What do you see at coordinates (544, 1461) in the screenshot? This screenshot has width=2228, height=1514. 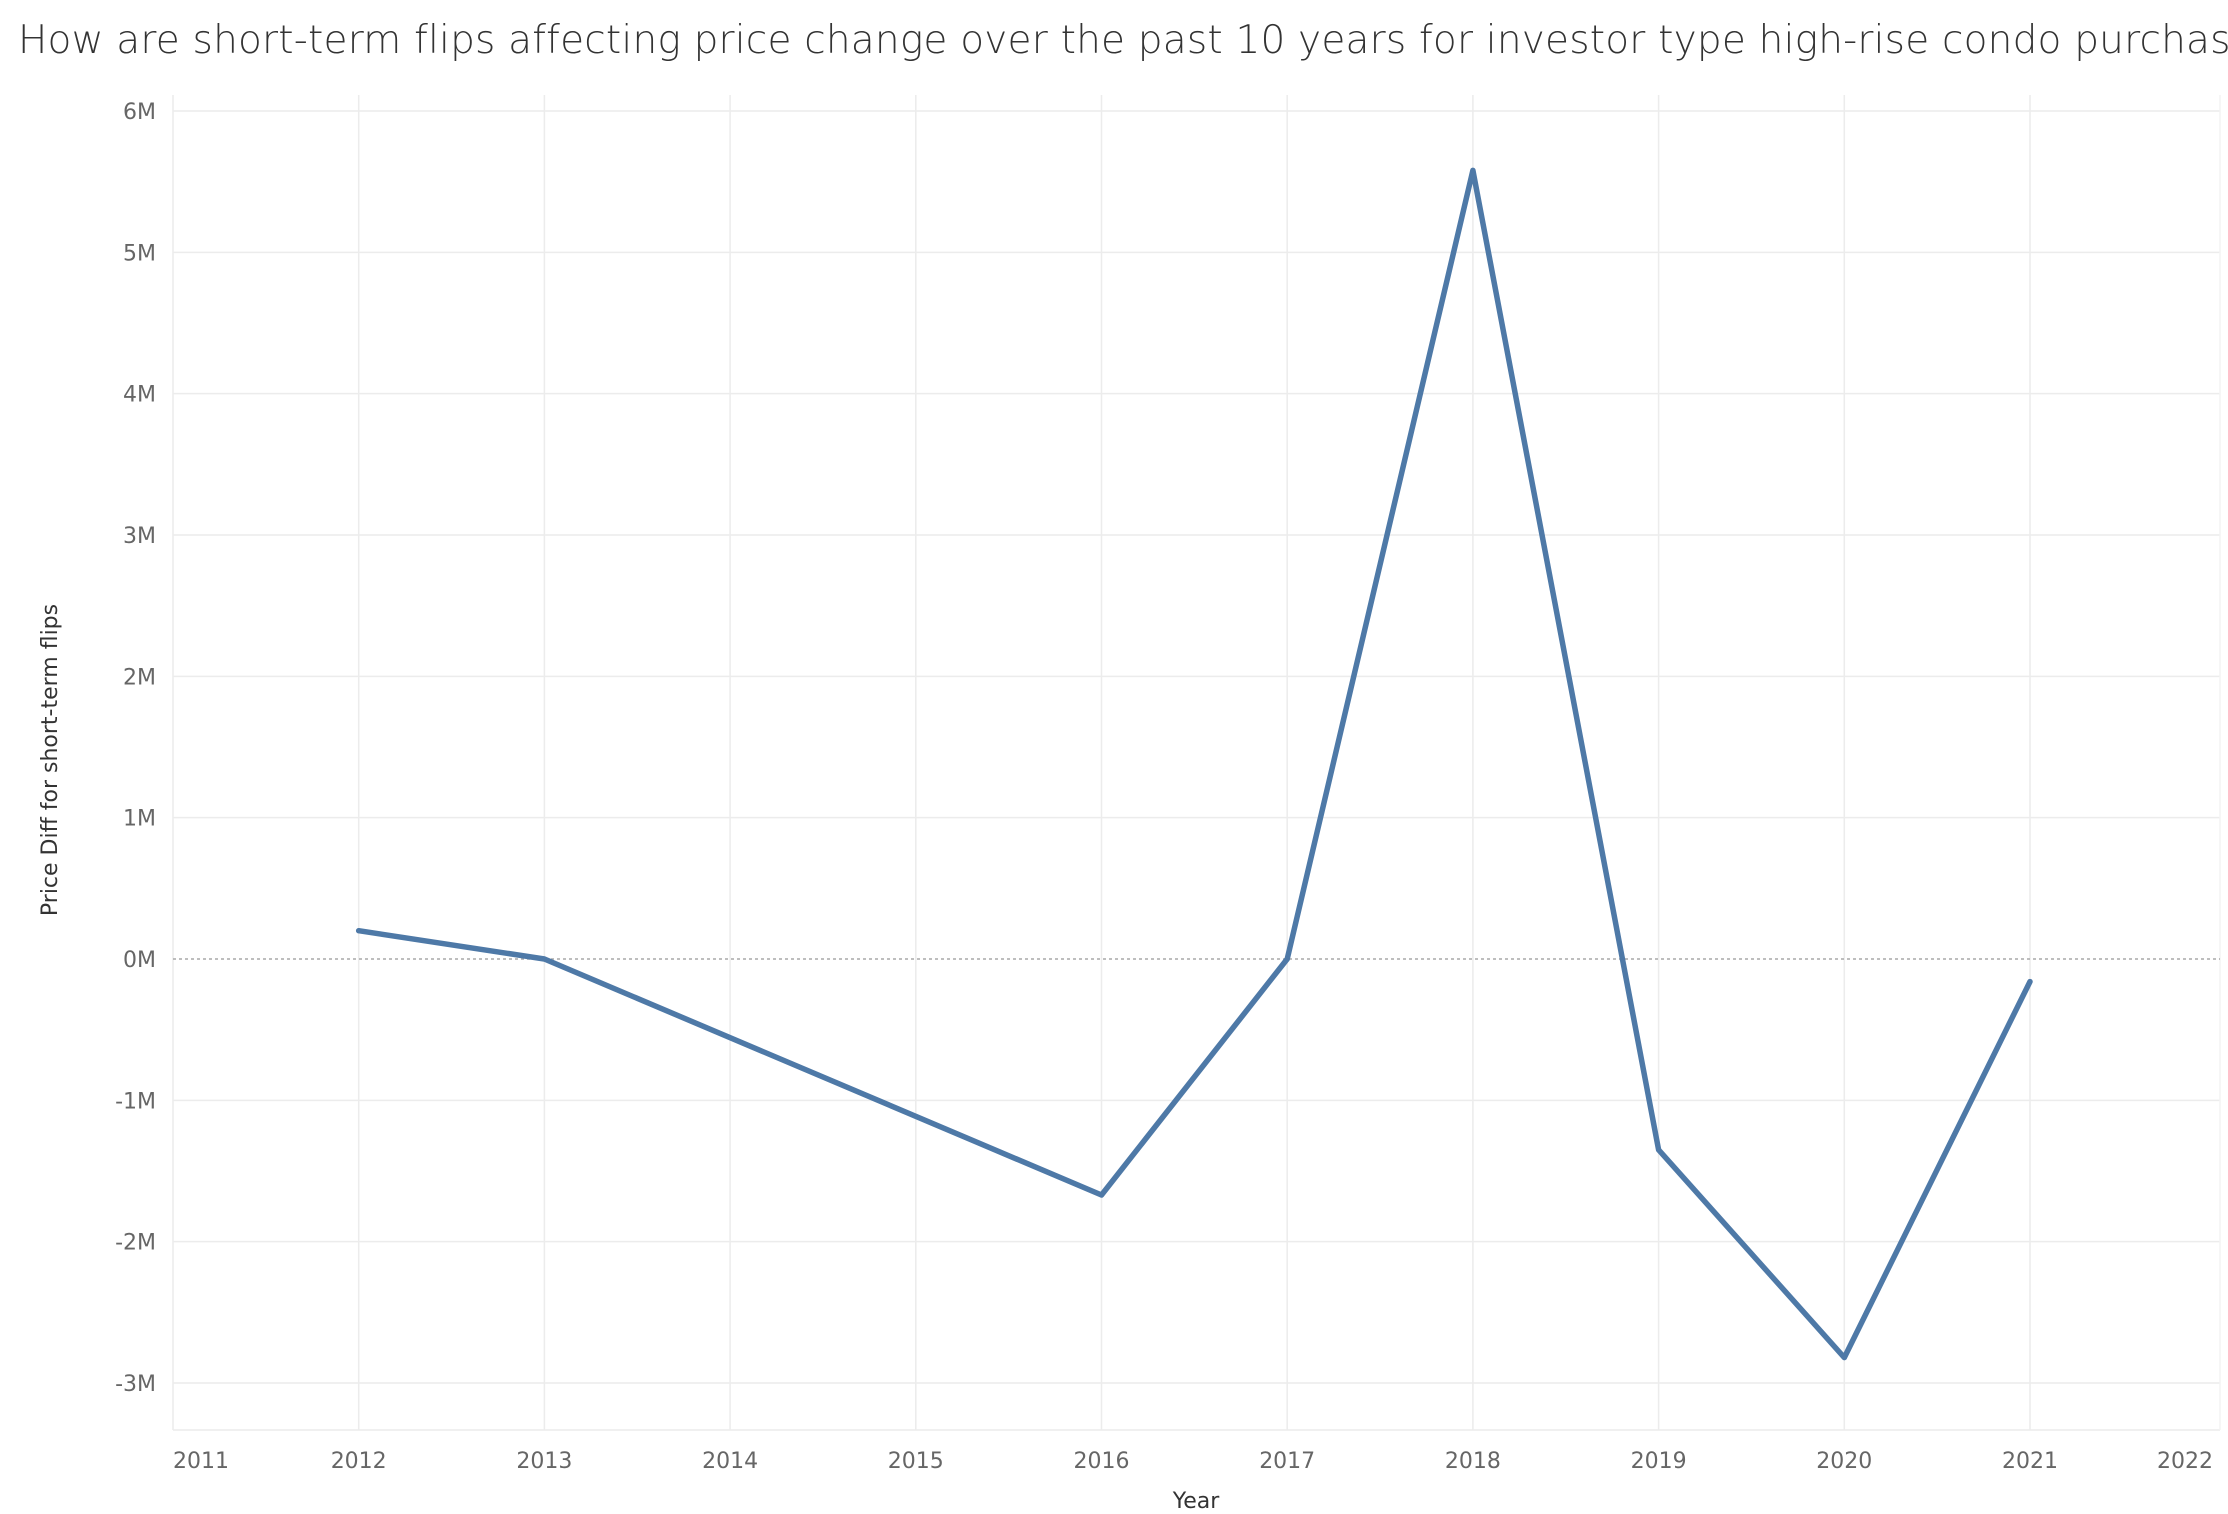 I see `x-tick-label: 2013` at bounding box center [544, 1461].